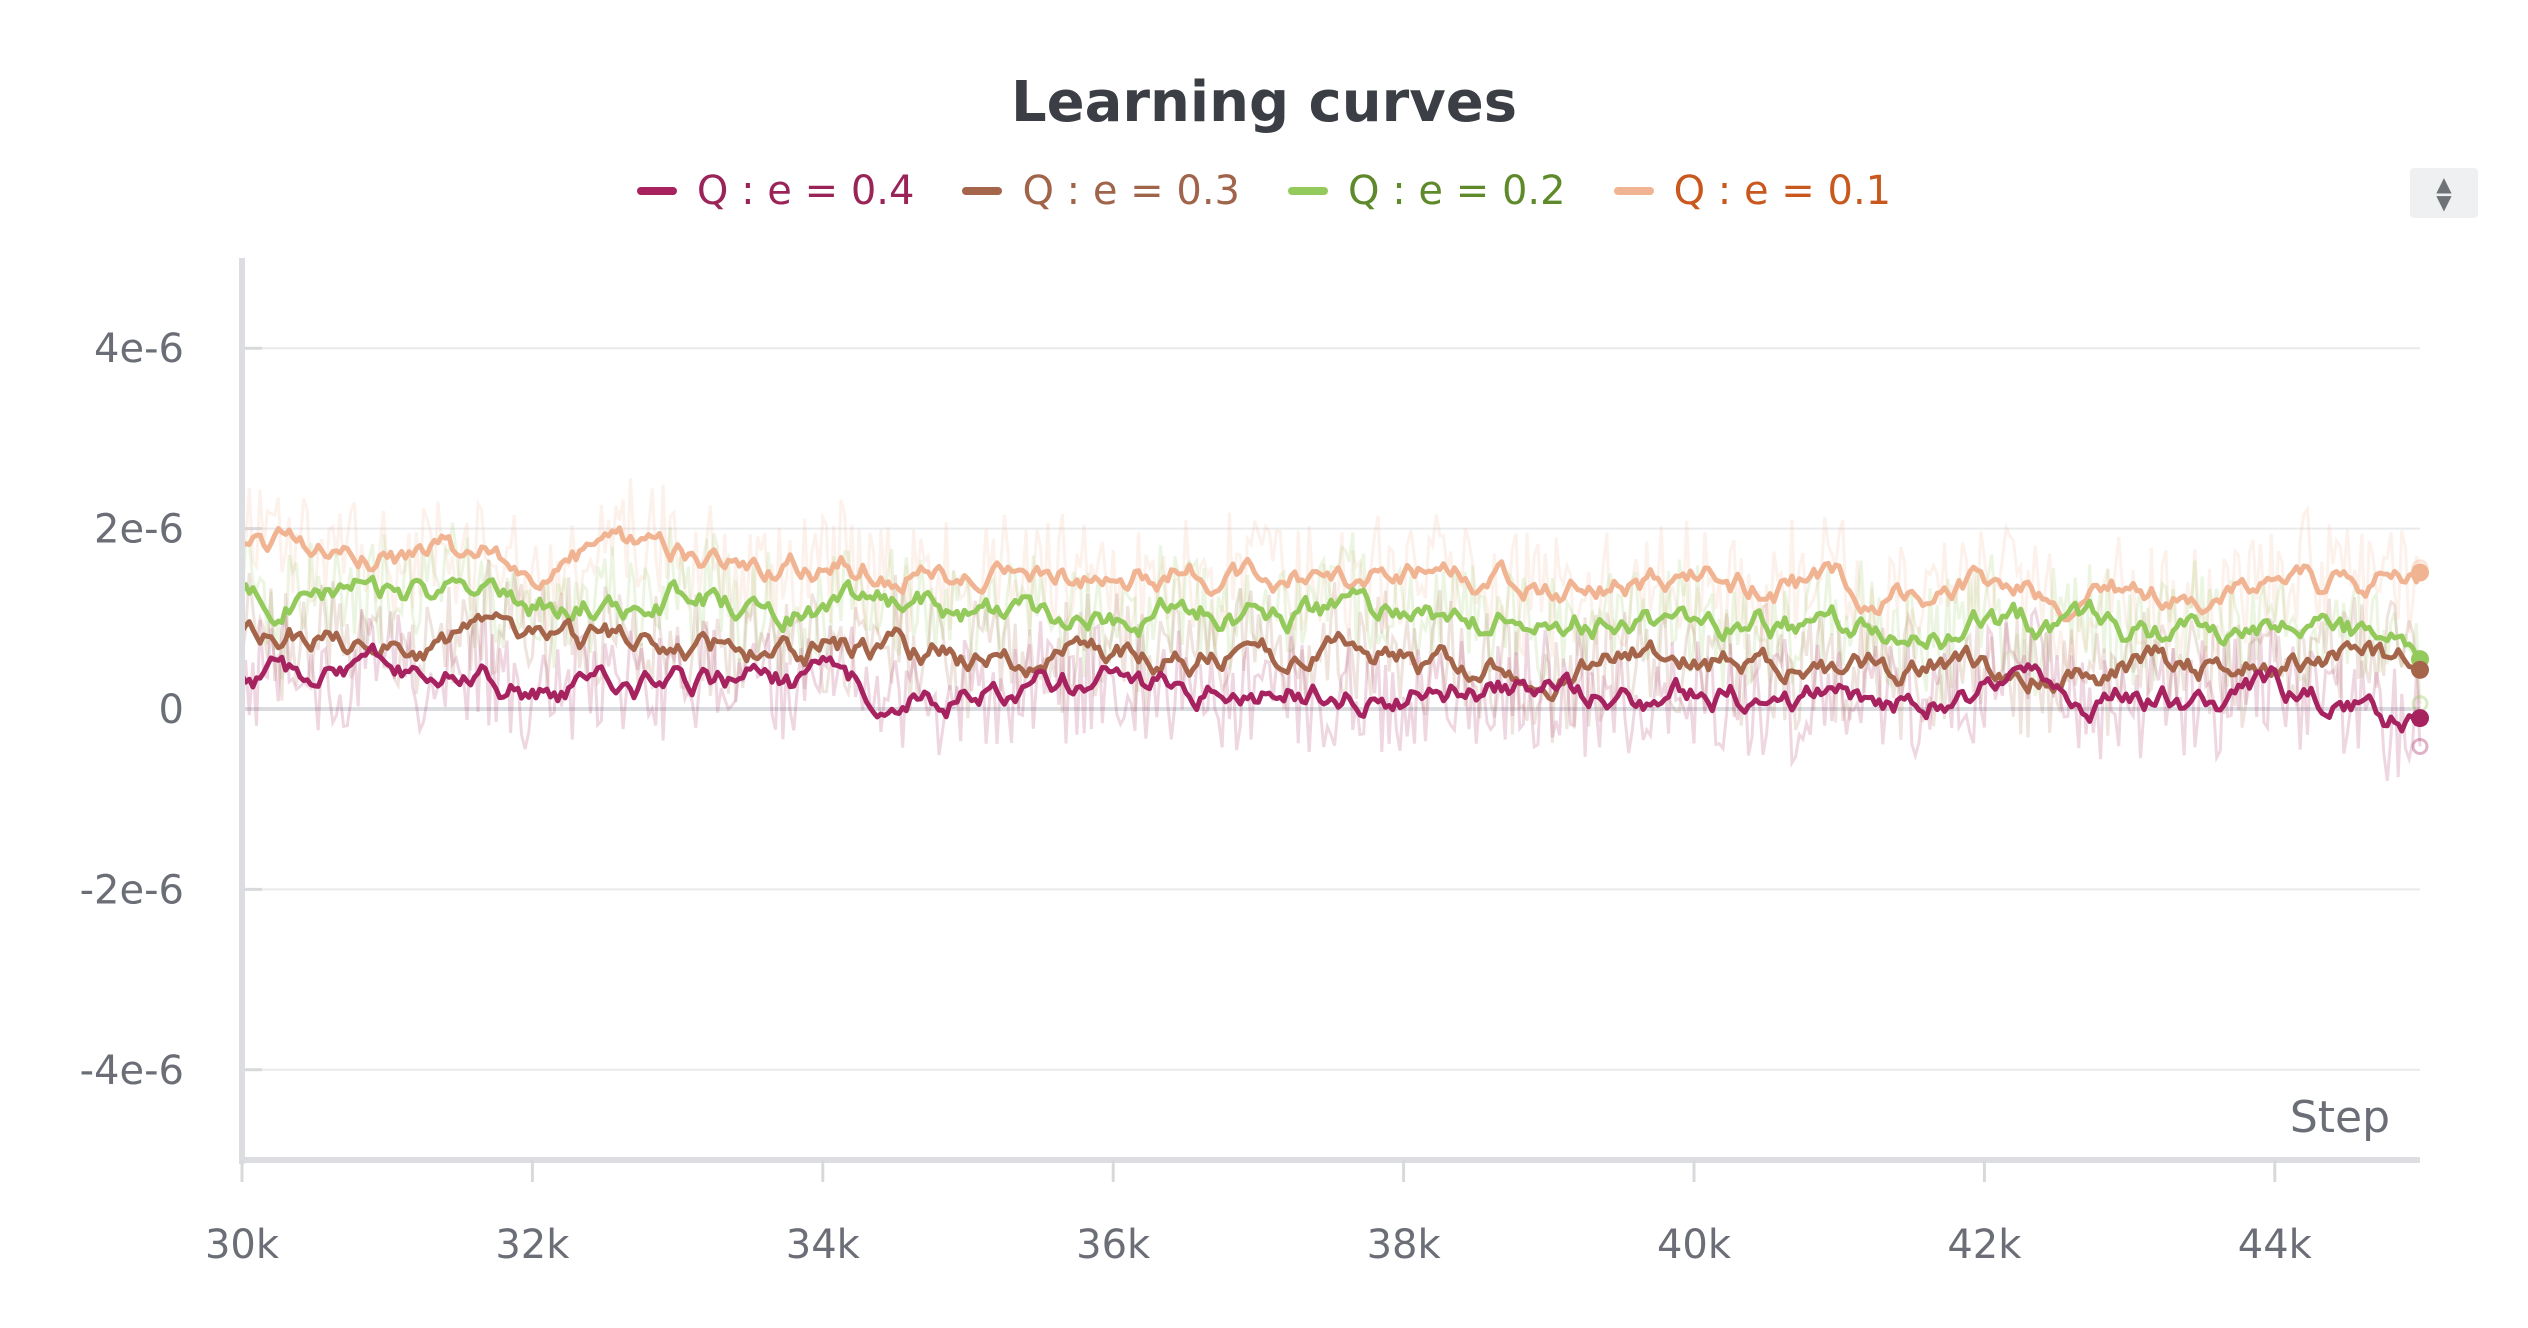 The image size is (2528, 1328). What do you see at coordinates (132, 890) in the screenshot?
I see `y-tick-label: -2e-6` at bounding box center [132, 890].